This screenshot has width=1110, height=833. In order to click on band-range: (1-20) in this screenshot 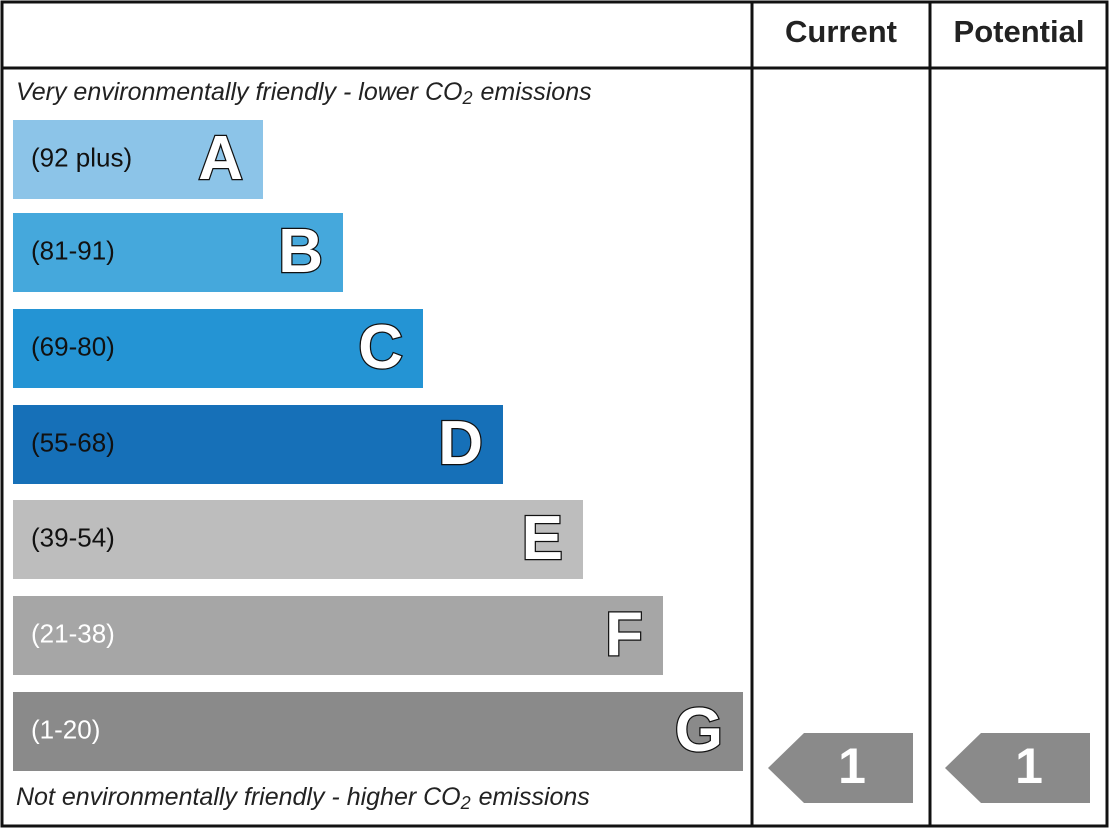, I will do `click(65, 729)`.